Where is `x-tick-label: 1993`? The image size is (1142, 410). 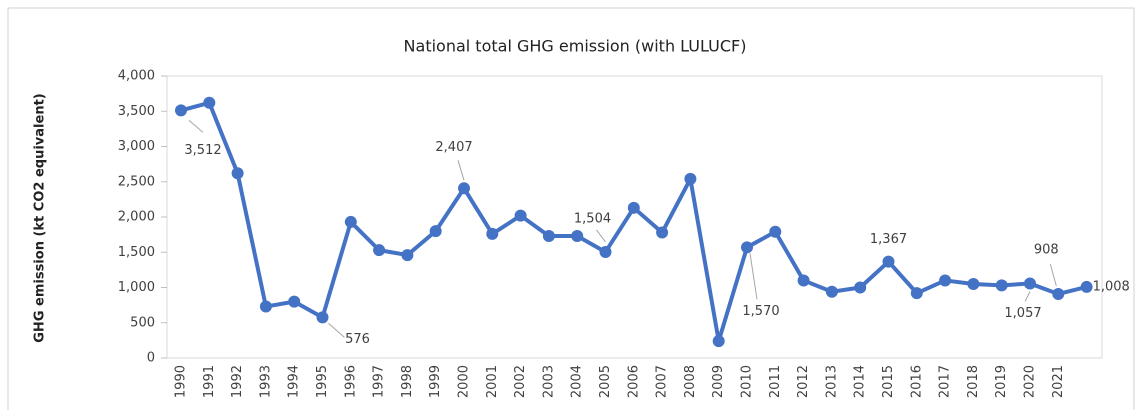 x-tick-label: 1993 is located at coordinates (265, 381).